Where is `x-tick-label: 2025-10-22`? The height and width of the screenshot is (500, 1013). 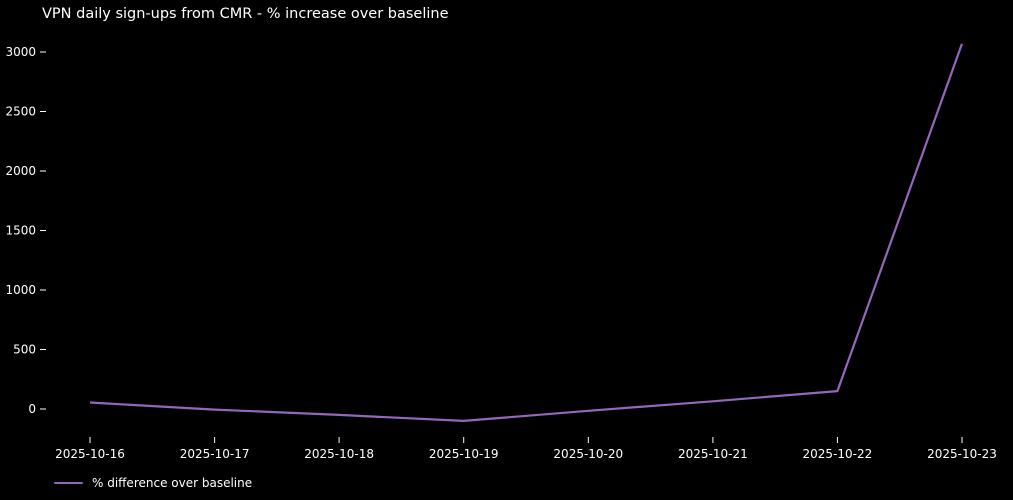 x-tick-label: 2025-10-22 is located at coordinates (838, 454).